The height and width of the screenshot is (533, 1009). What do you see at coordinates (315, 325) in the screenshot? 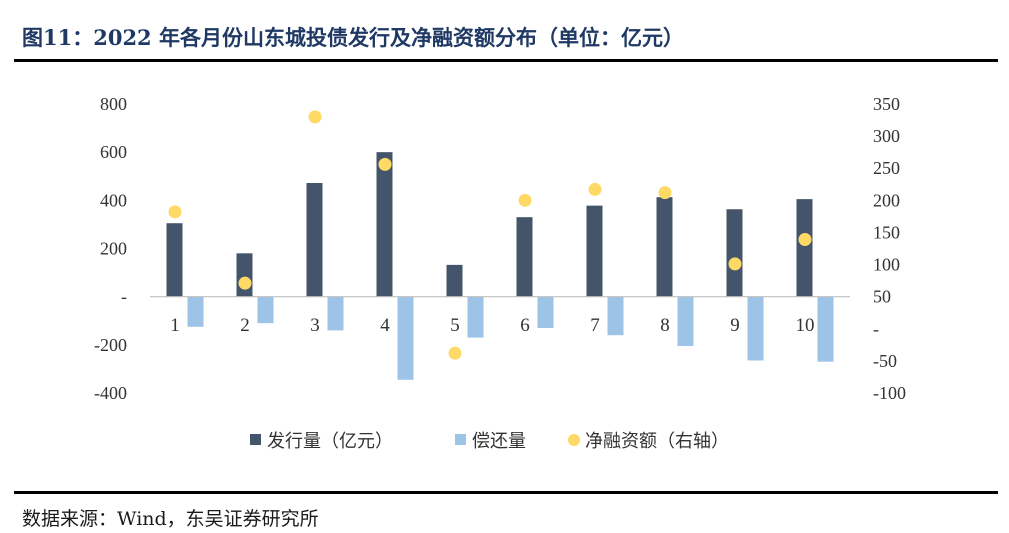
I see `x-tick-label: 3` at bounding box center [315, 325].